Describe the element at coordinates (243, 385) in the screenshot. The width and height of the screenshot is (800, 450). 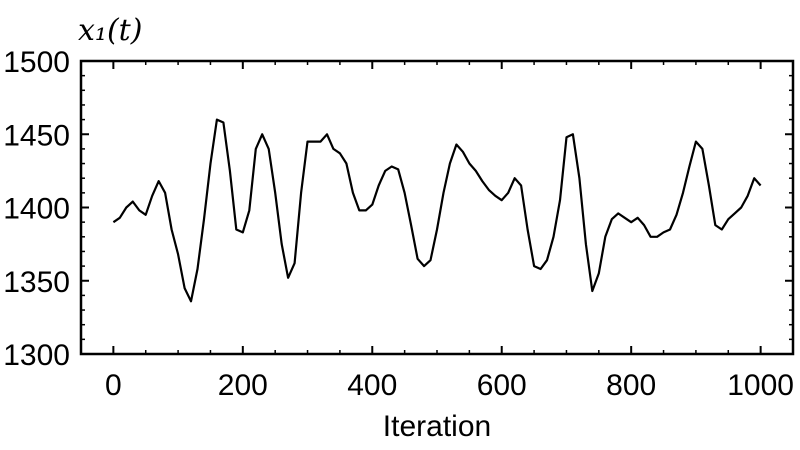
I see `x-tick-label-1: 200` at that location.